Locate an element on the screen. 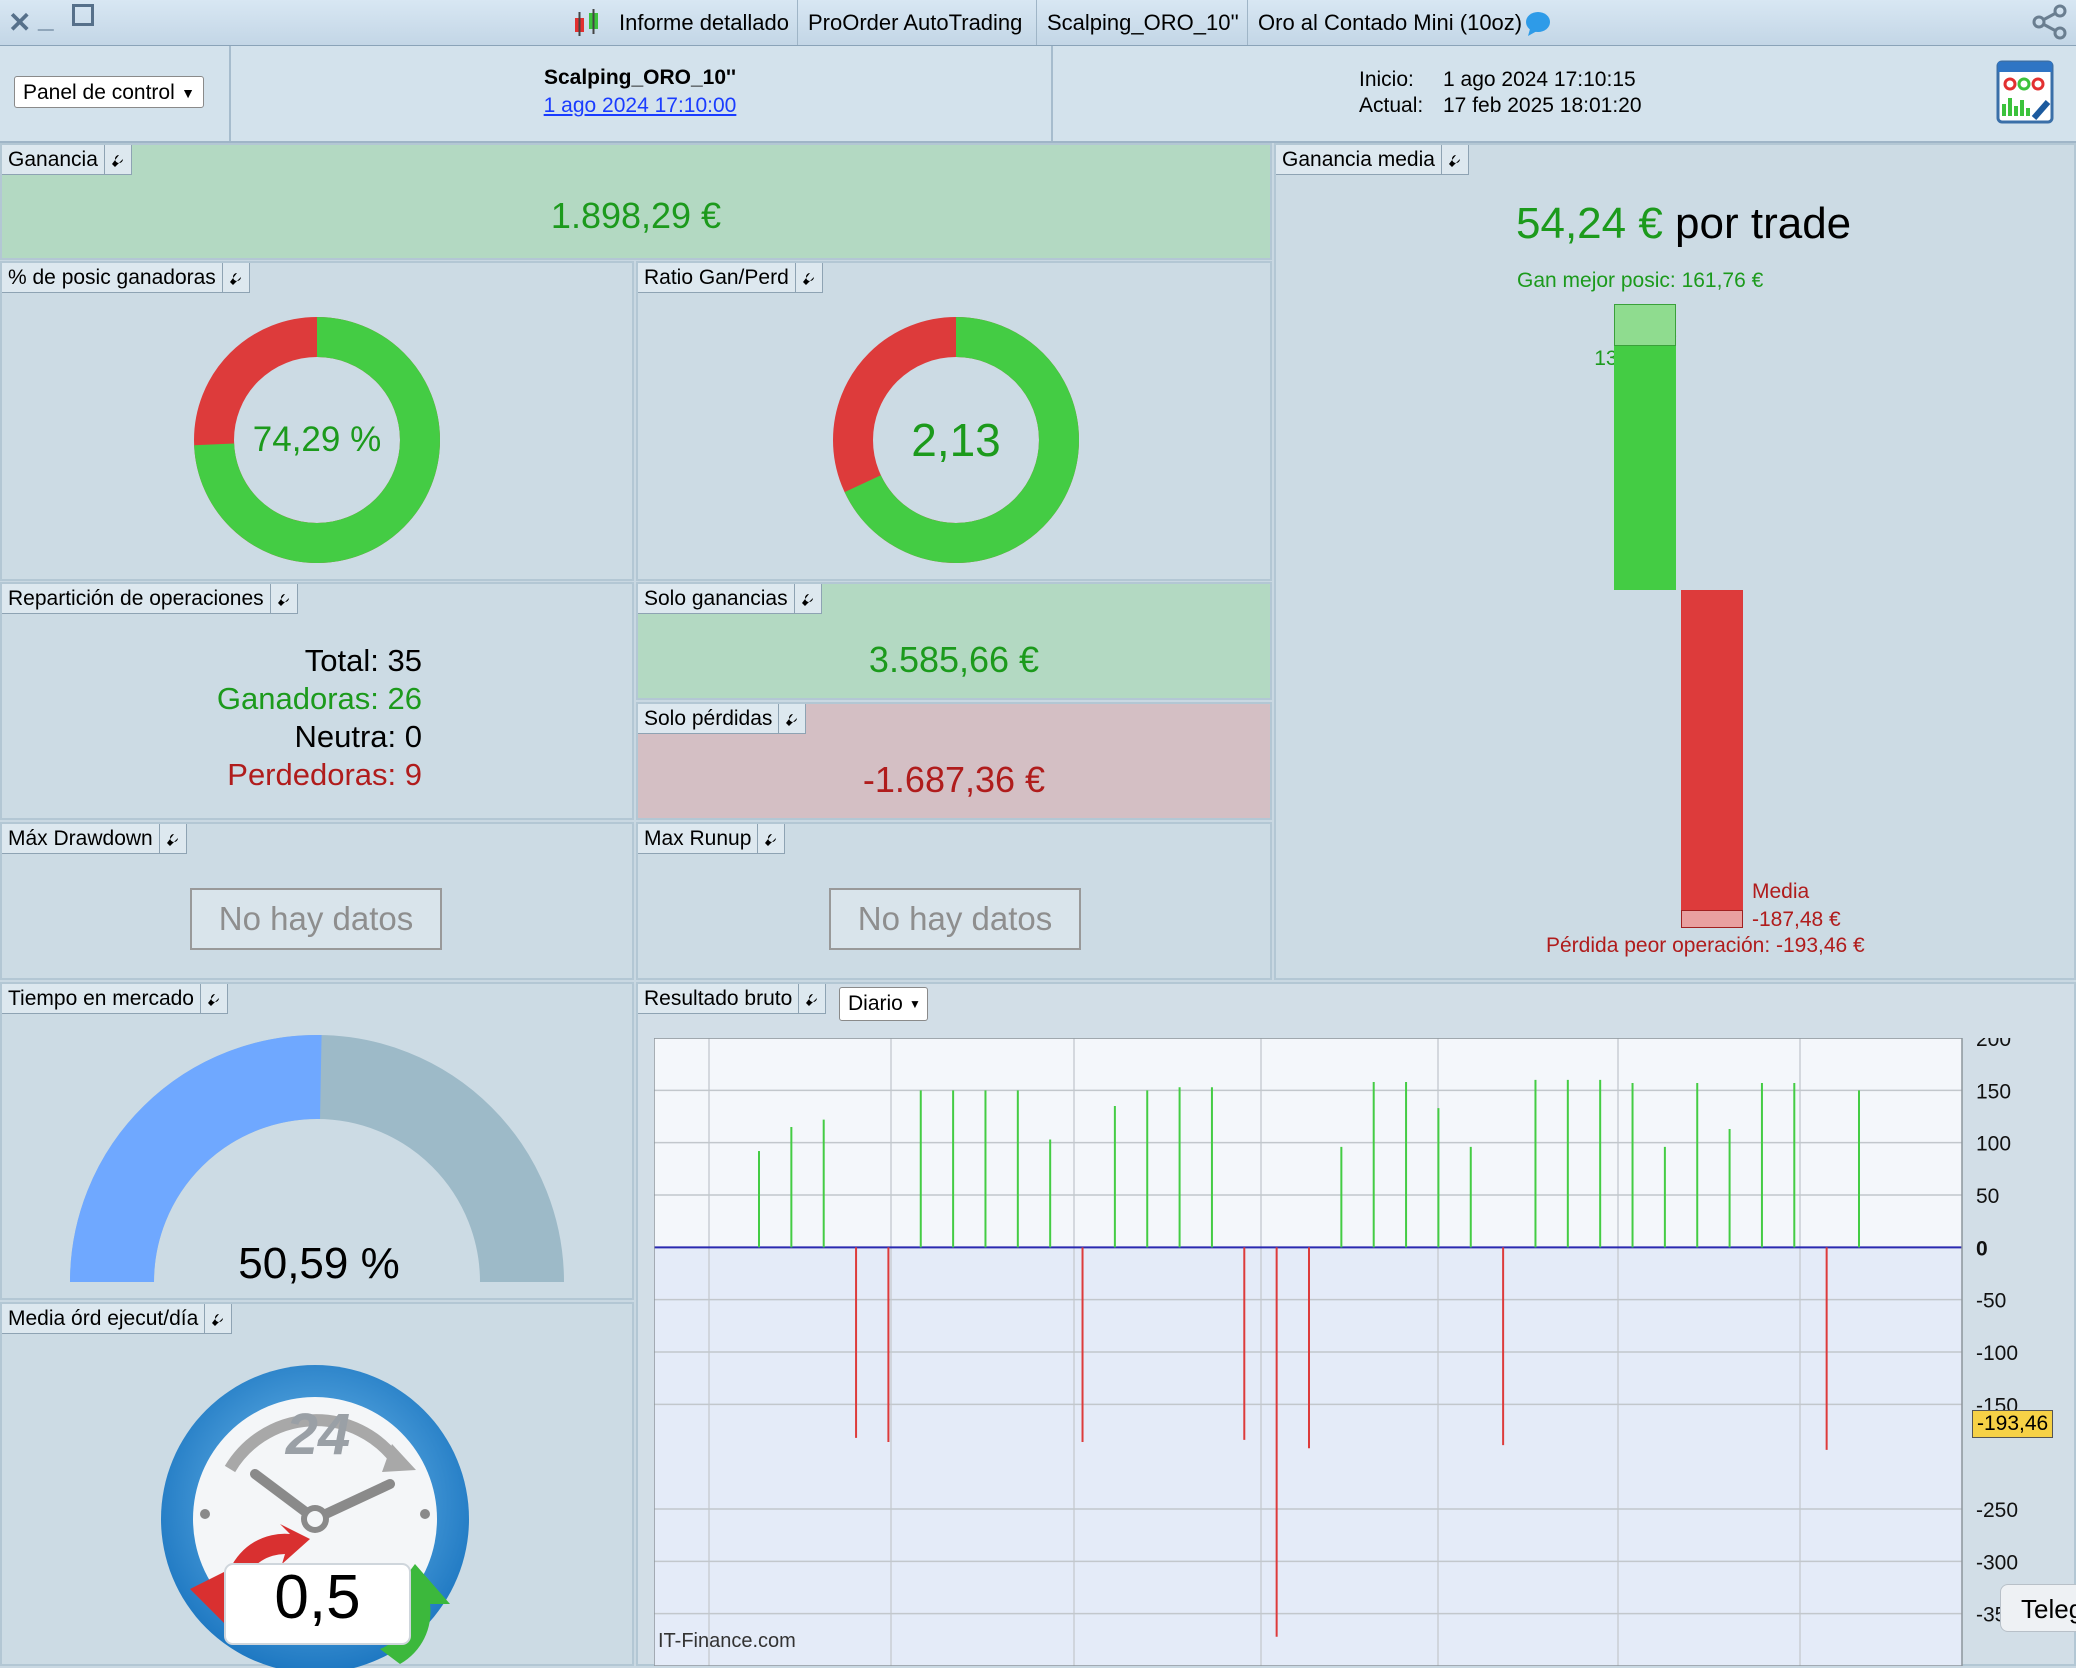 The height and width of the screenshot is (1668, 2076). tab-proorder: ProOrder AutoTrading is located at coordinates (914, 22).